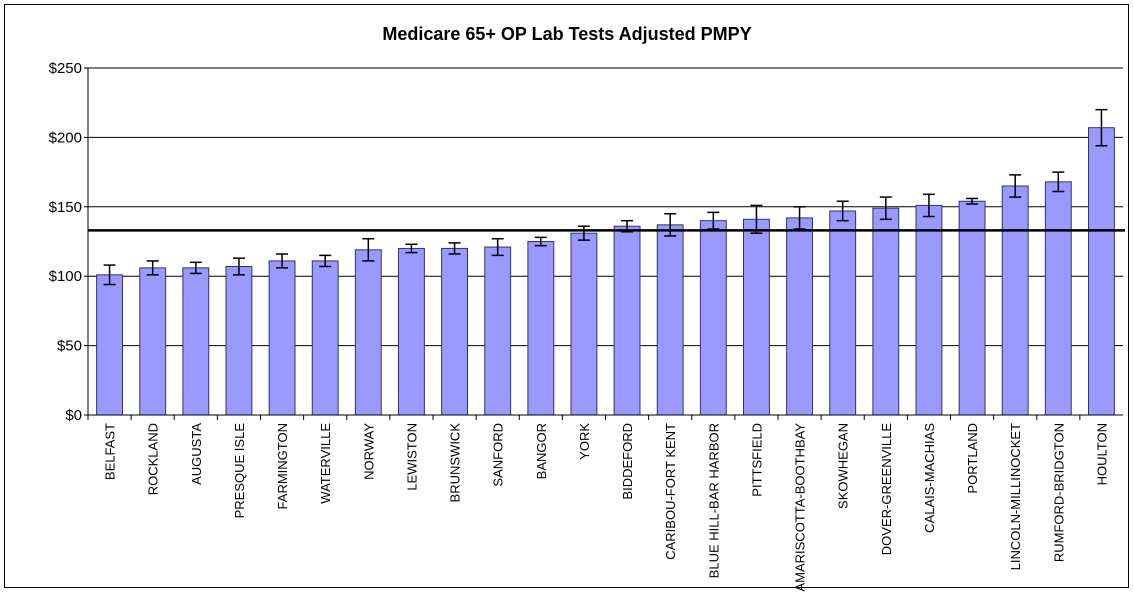 The image size is (1134, 592). Describe the element at coordinates (65, 276) in the screenshot. I see `y-tick-label: $100` at that location.